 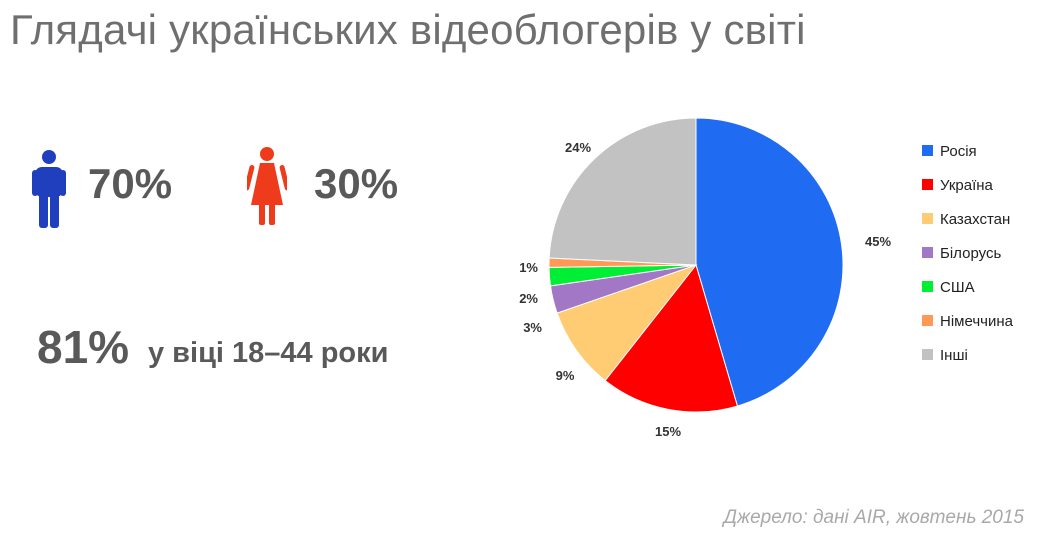 I want to click on slice-label-3: 9%, so click(x=565, y=375).